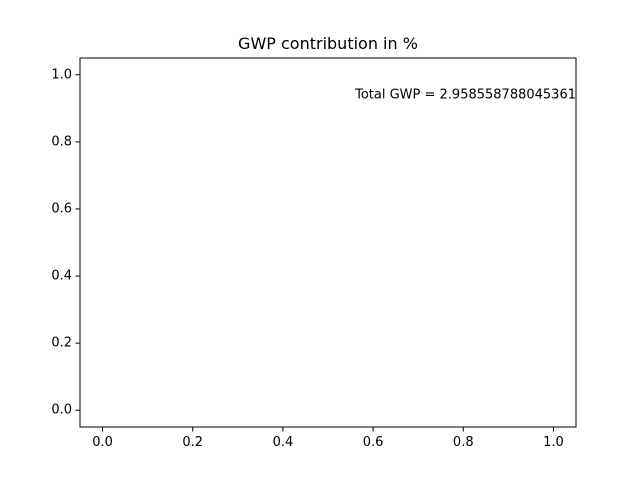 The height and width of the screenshot is (484, 640). I want to click on y-tick-label: 1.0, so click(61, 74).